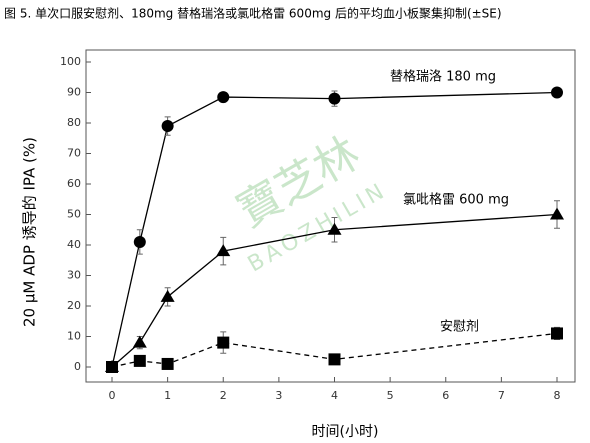 This screenshot has height=443, width=590. What do you see at coordinates (74, 183) in the screenshot?
I see `y-tick-label: 60` at bounding box center [74, 183].